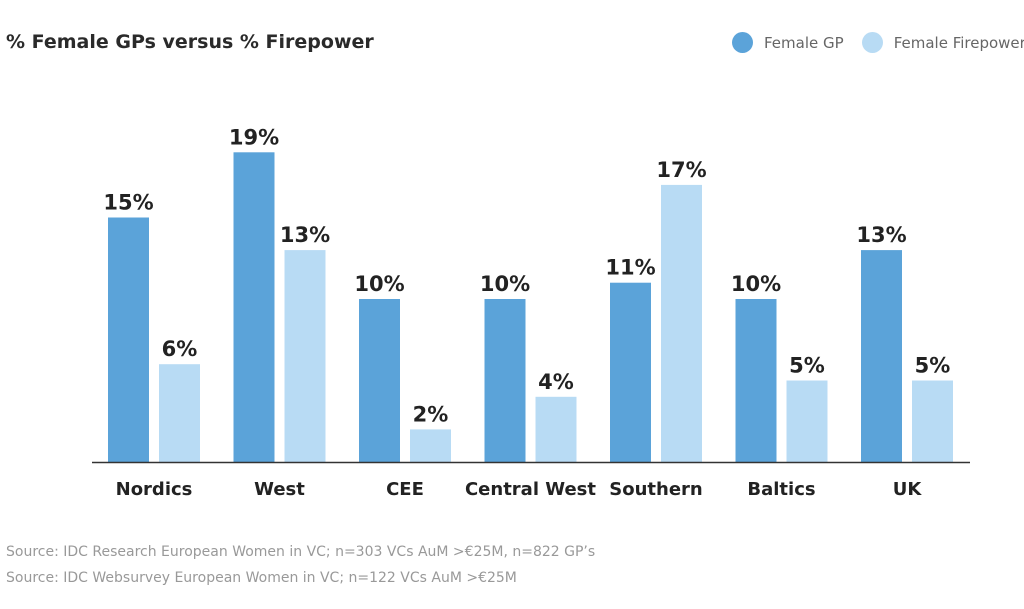 Image resolution: width=1024 pixels, height=609 pixels. What do you see at coordinates (379, 380) in the screenshot?
I see `bar-cee-female-gp` at bounding box center [379, 380].